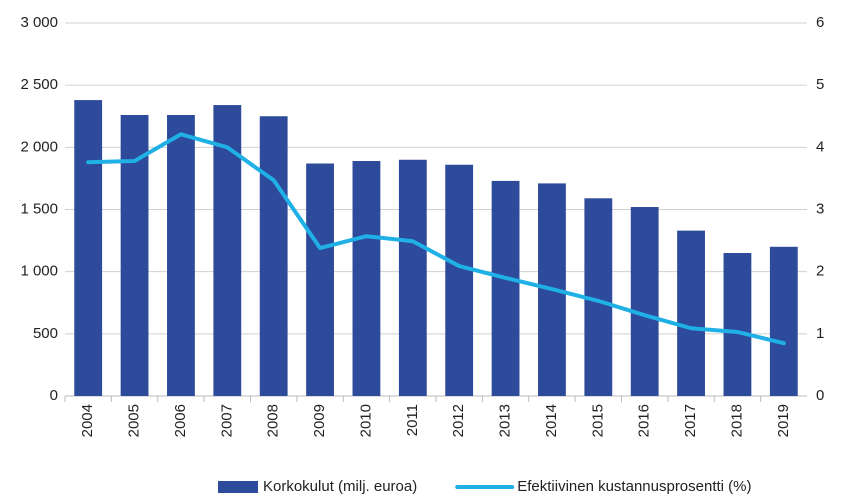 The image size is (841, 501). What do you see at coordinates (820, 22) in the screenshot?
I see `y2-tick-label: 6` at bounding box center [820, 22].